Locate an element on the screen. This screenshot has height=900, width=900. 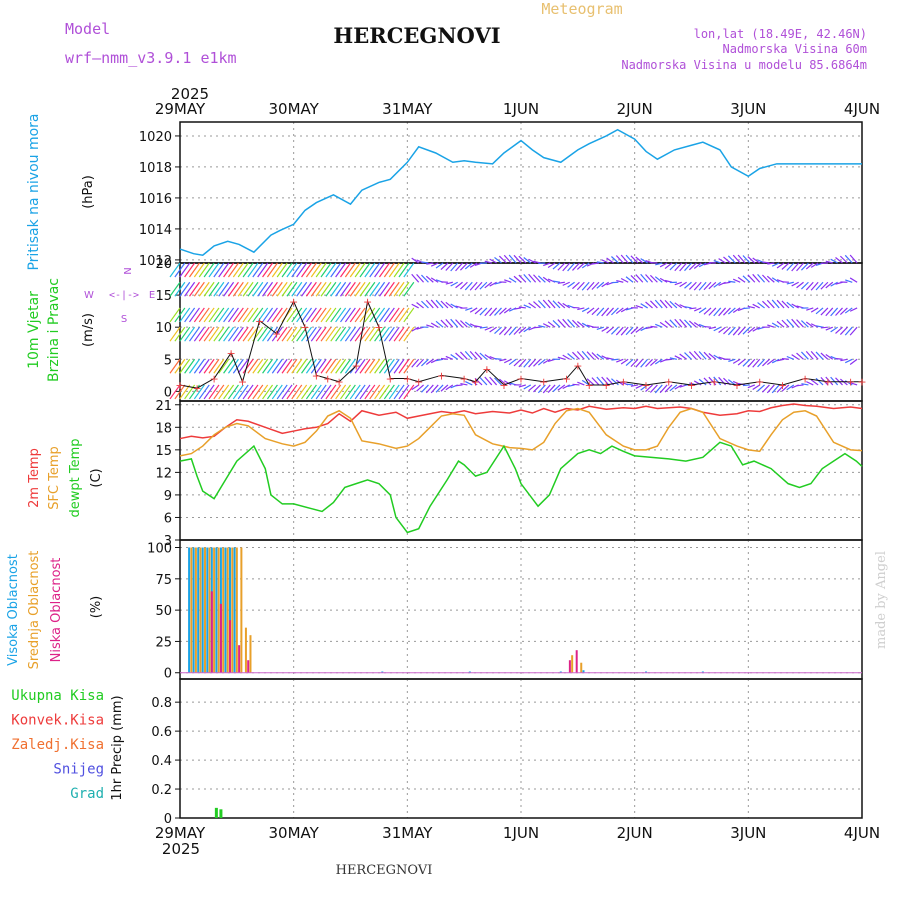
y-tick-label: 15 is located at coordinates (163, 296).